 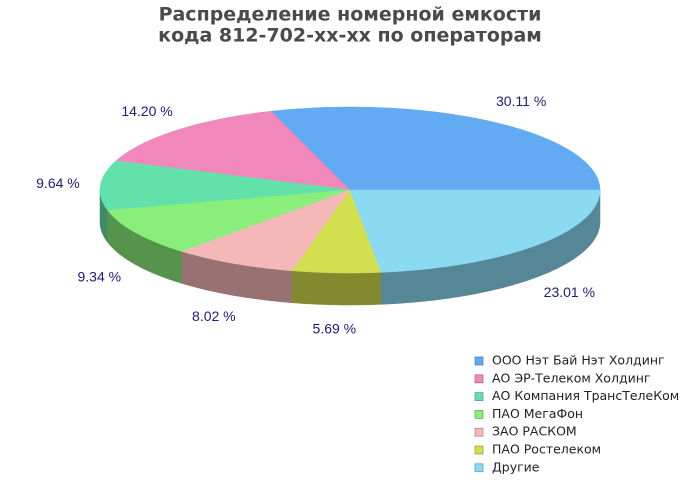 What do you see at coordinates (350, 15) in the screenshot?
I see `chart-title: Распределение номерной емкости` at bounding box center [350, 15].